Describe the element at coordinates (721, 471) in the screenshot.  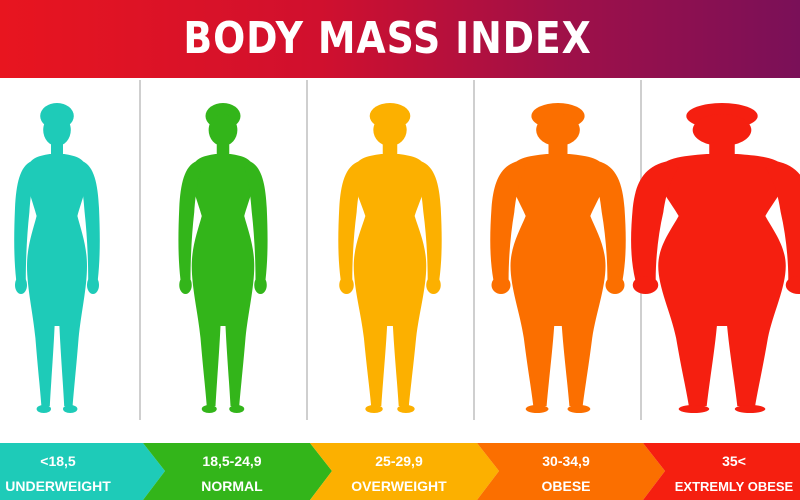
I see `category-segment-extremely-obese` at that location.